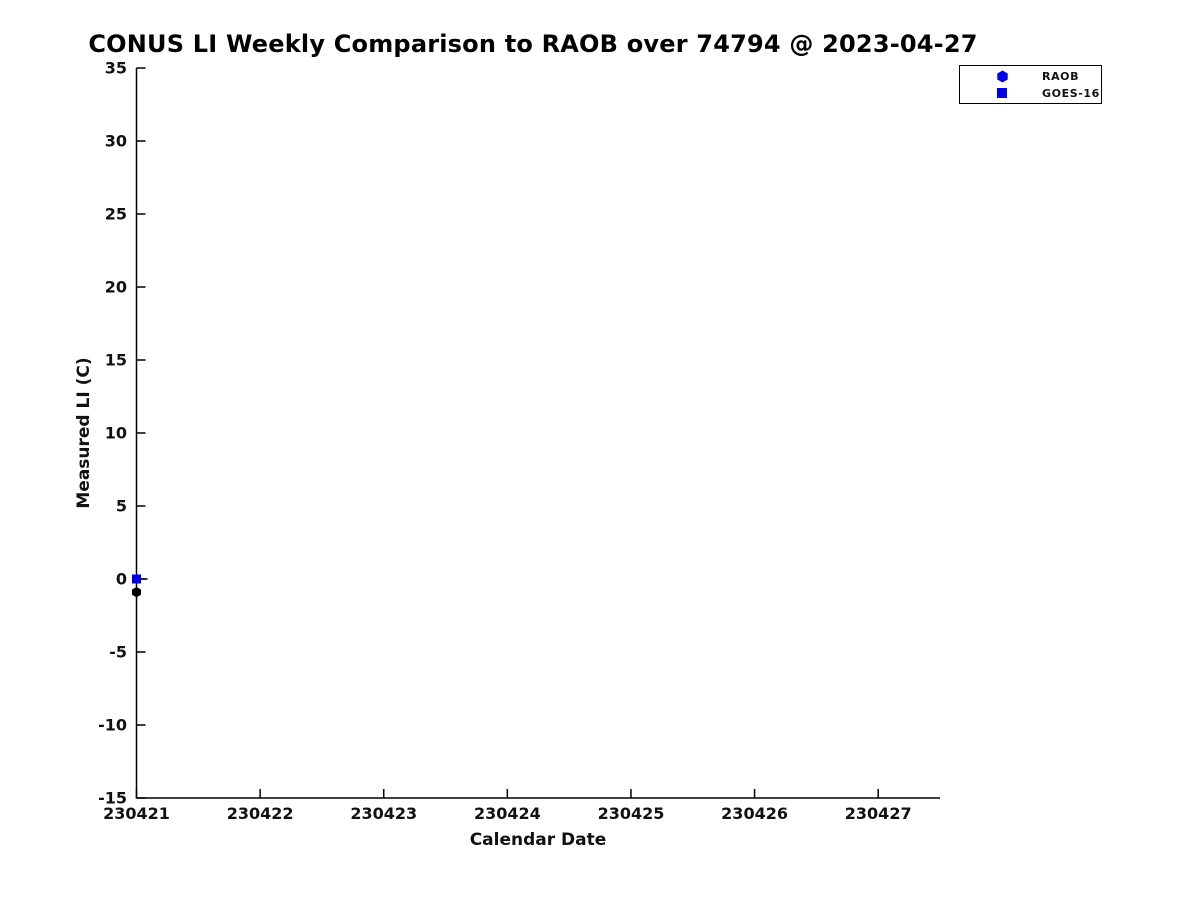 This screenshot has height=900, width=1200. I want to click on series-raob, so click(136, 592).